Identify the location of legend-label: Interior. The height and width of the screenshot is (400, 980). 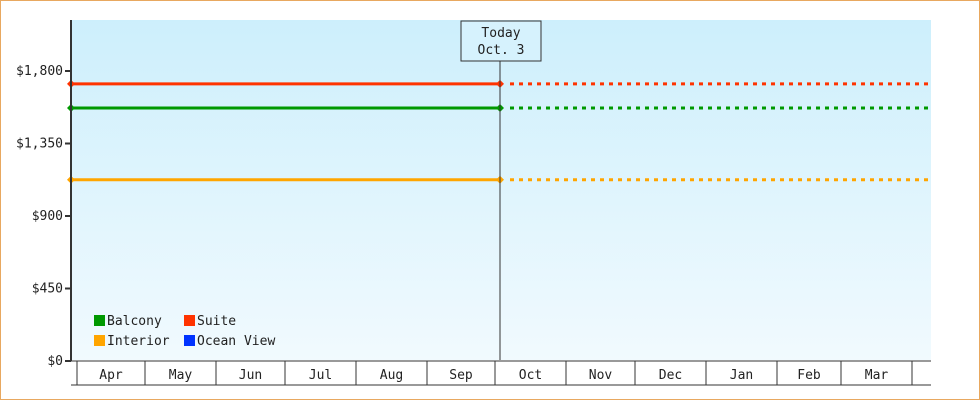
(138, 341).